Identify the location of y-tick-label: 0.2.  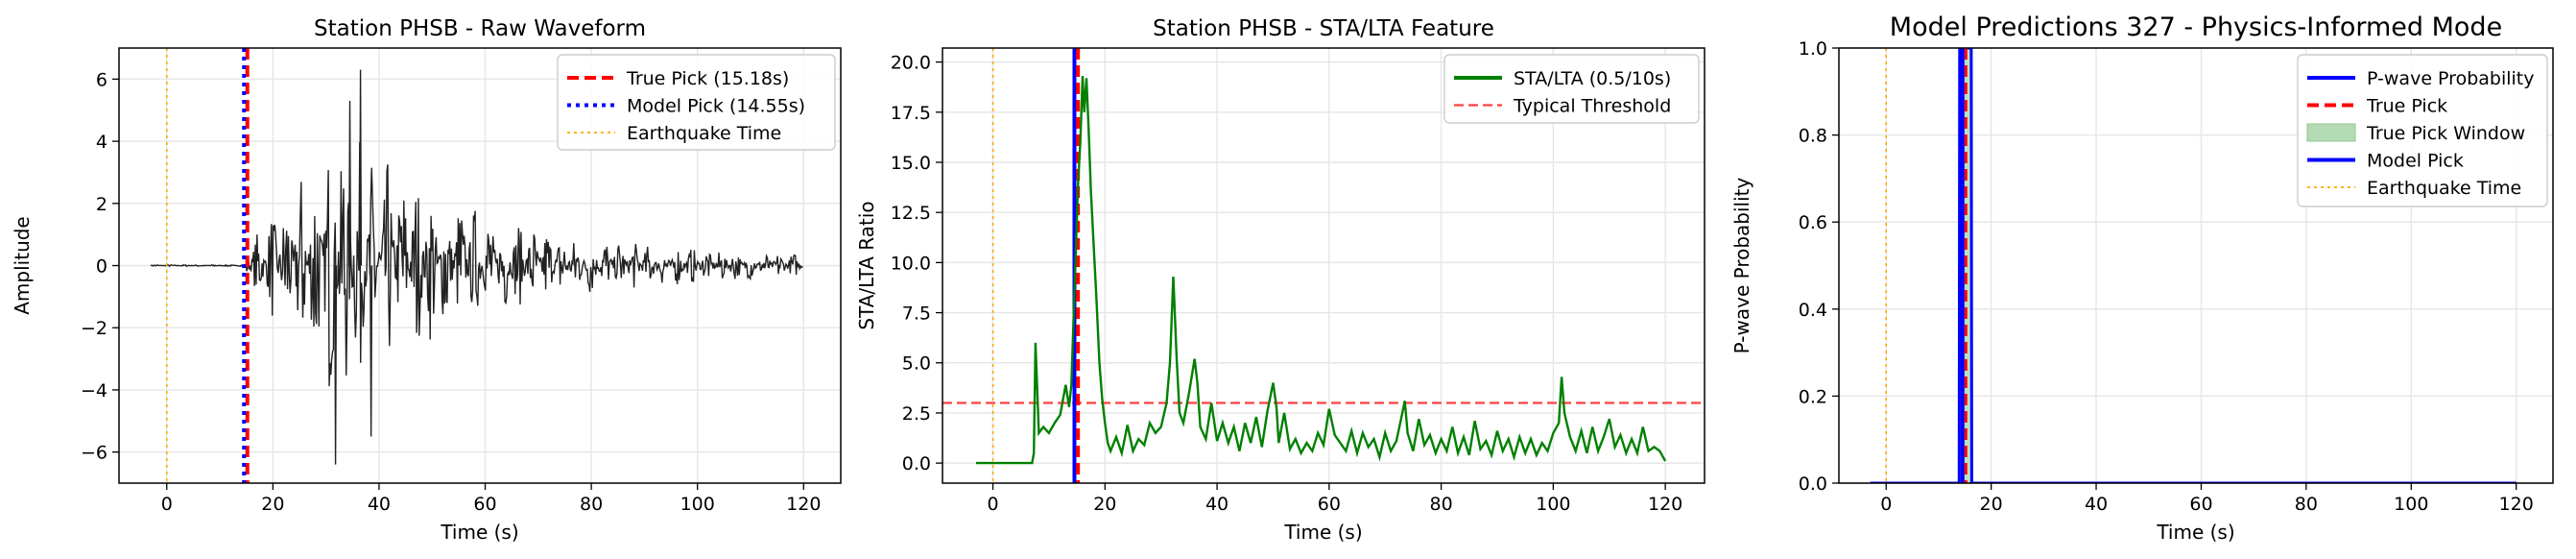
(1813, 396).